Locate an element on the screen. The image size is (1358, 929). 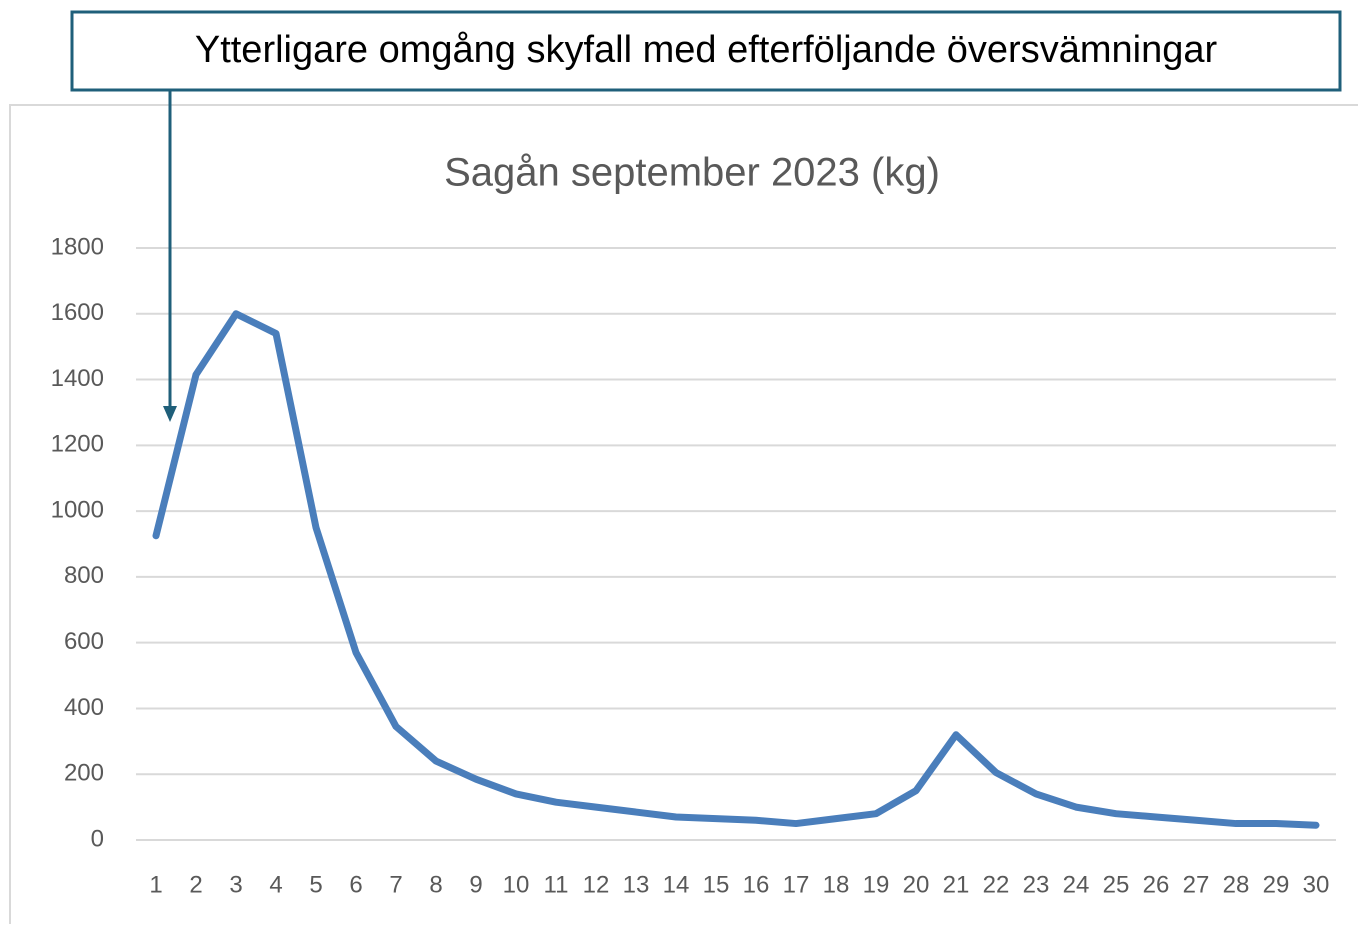
annotation-box is located at coordinates (706, 51).